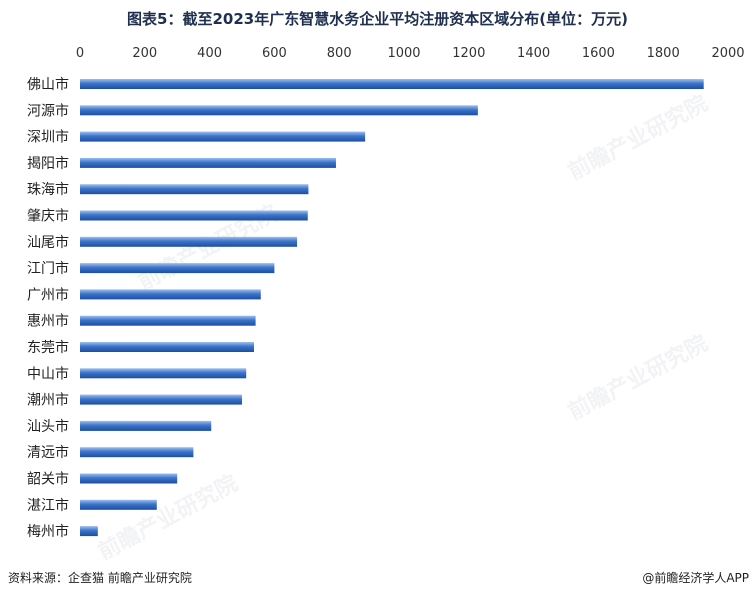  Describe the element at coordinates (48, 505) in the screenshot. I see `category-label: 湛江市` at that location.